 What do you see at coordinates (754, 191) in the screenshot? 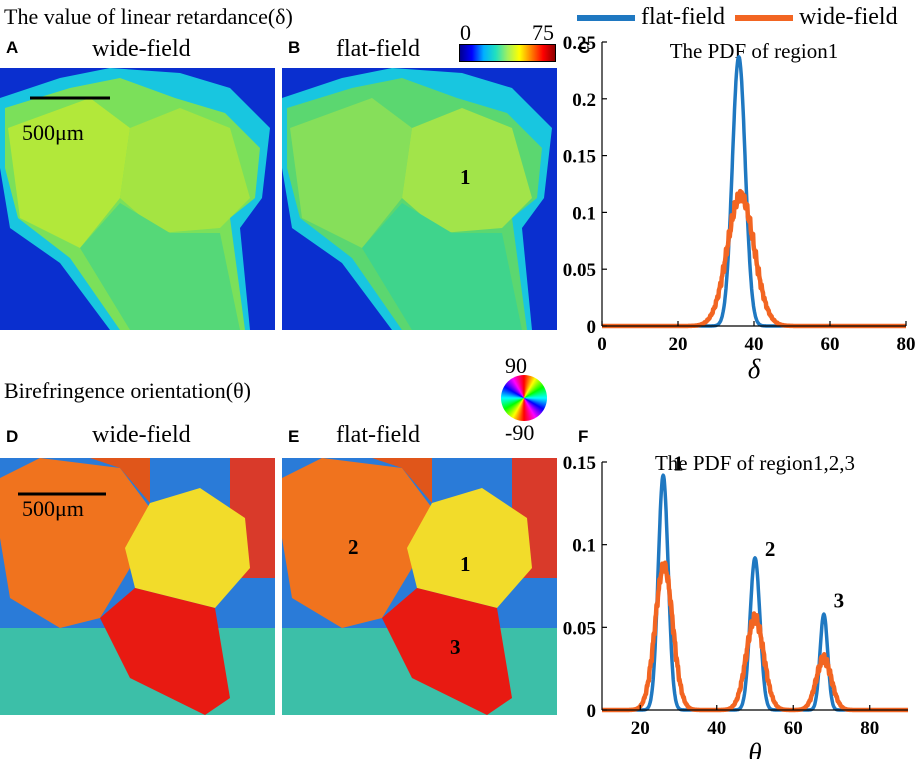
I see `chart-c-series-flatfield` at bounding box center [754, 191].